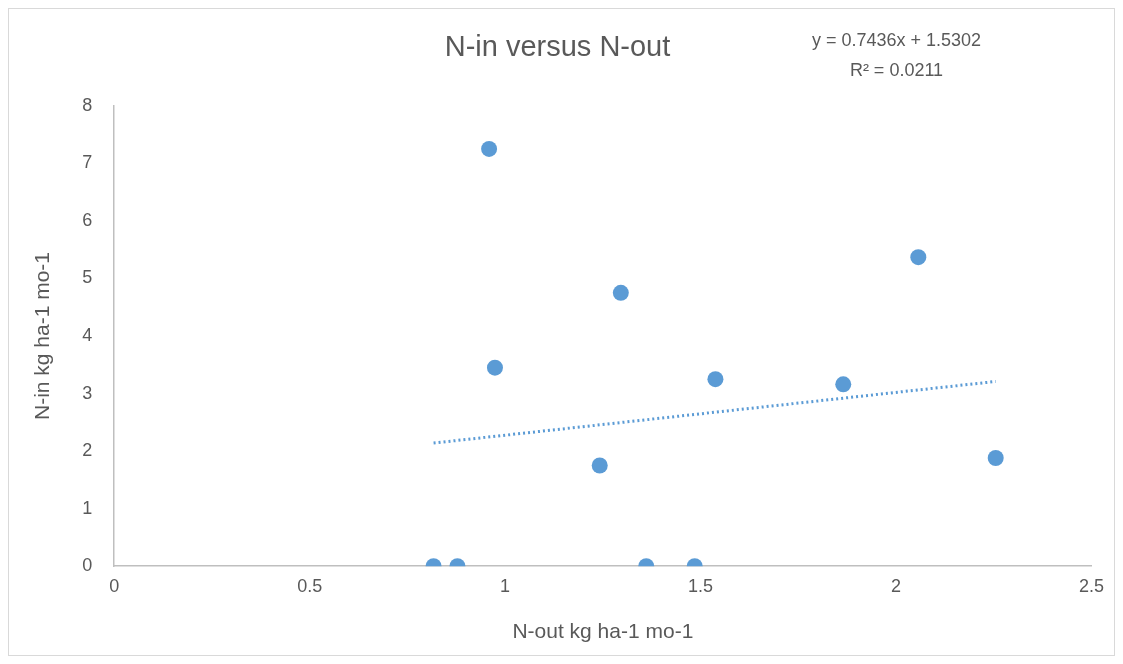 The width and height of the screenshot is (1123, 664). Describe the element at coordinates (87, 507) in the screenshot. I see `y-tick-label: 1` at that location.